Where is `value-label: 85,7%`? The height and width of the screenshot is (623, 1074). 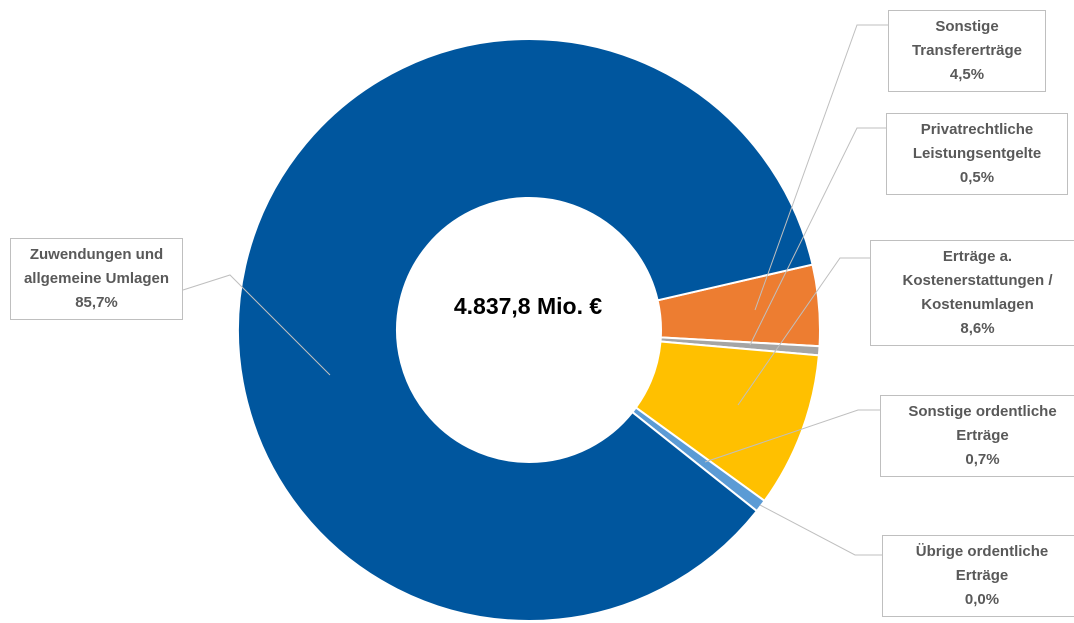
value-label: 85,7% is located at coordinates (96, 302).